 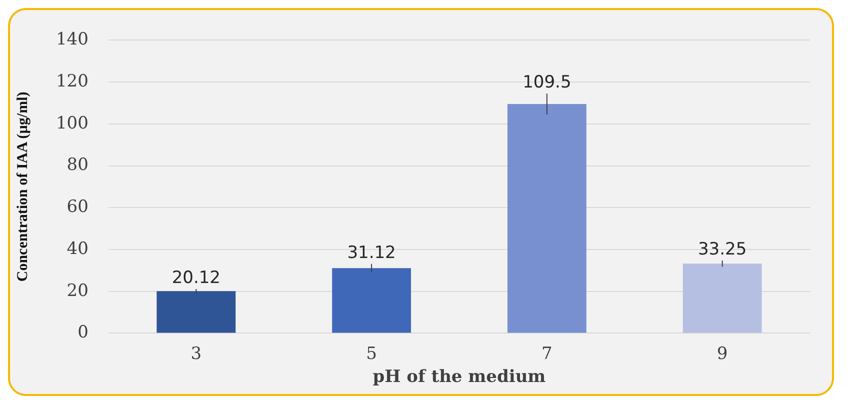 I want to click on x-tick-label: 3, so click(x=196, y=354).